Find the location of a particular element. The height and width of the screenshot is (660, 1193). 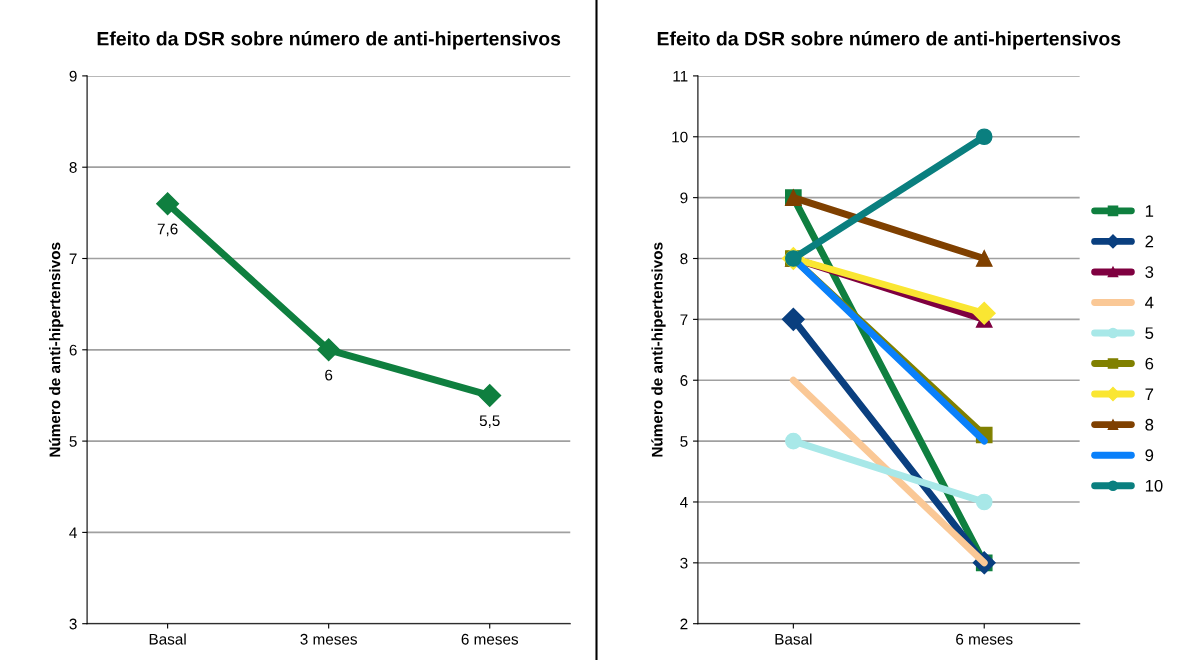

data-label: 7,6 is located at coordinates (167, 230).